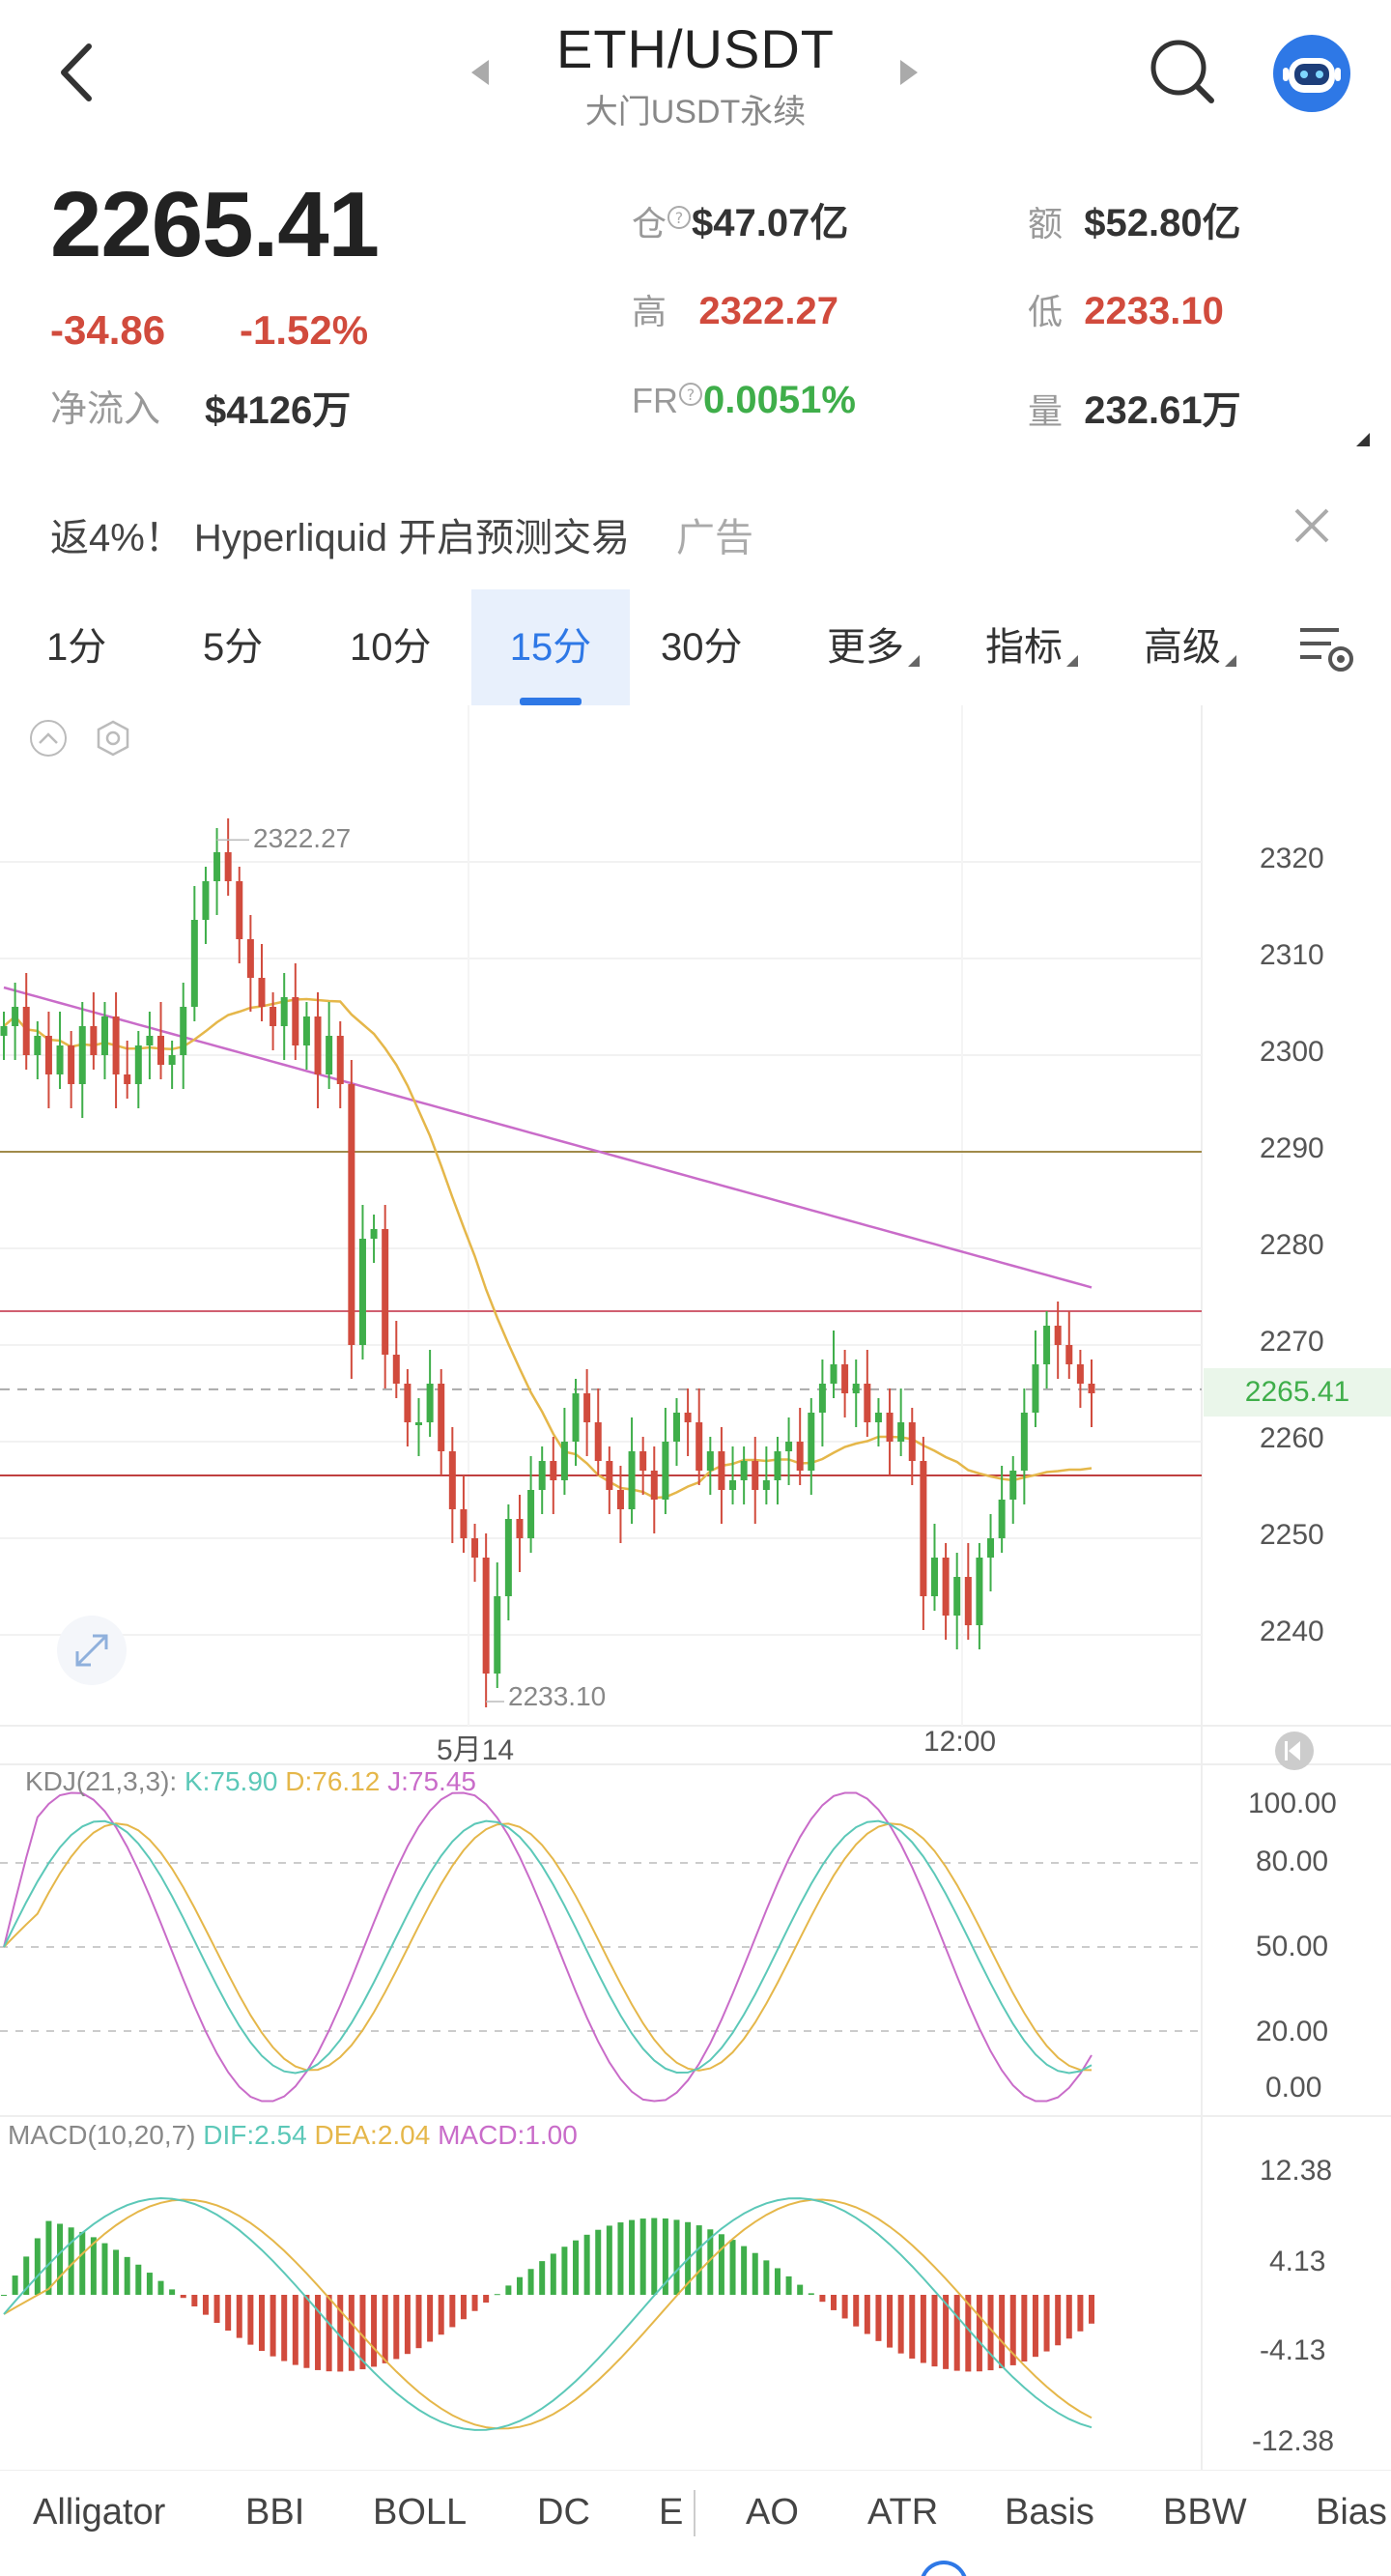 The image size is (1391, 2576). I want to click on price-axis-label: 2280, so click(1292, 1245).